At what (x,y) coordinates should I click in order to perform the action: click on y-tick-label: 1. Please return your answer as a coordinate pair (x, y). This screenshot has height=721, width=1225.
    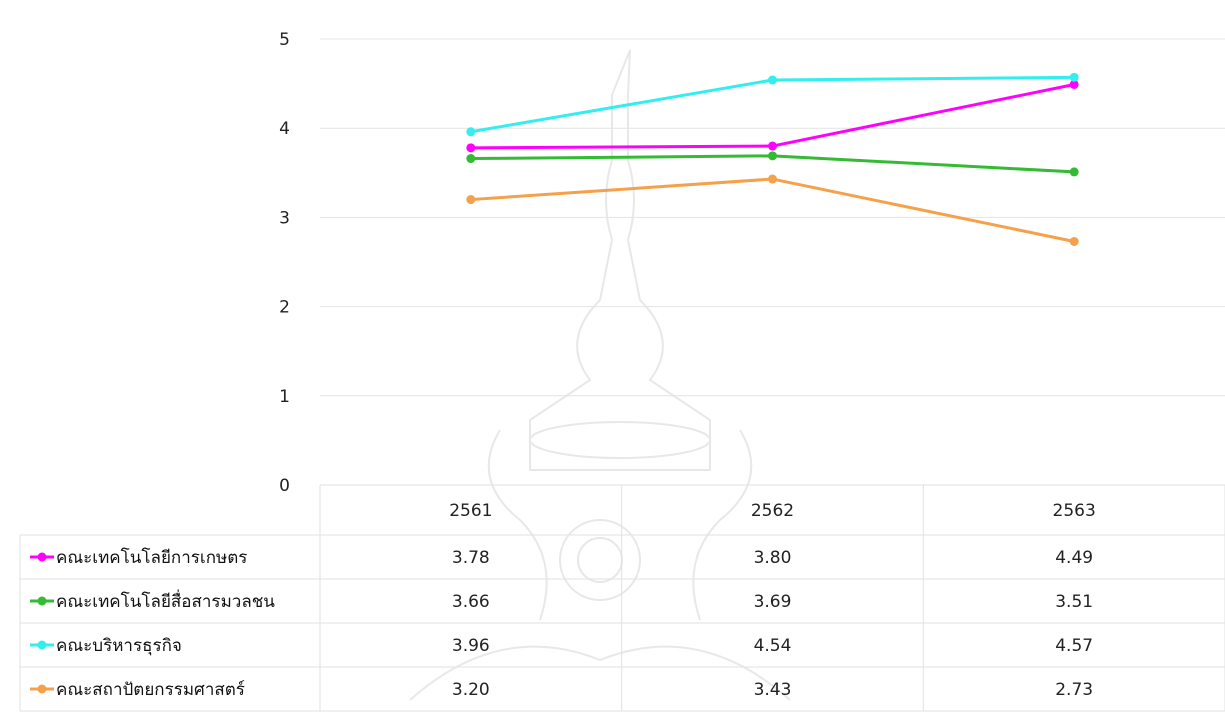
    Looking at the image, I should click on (284, 397).